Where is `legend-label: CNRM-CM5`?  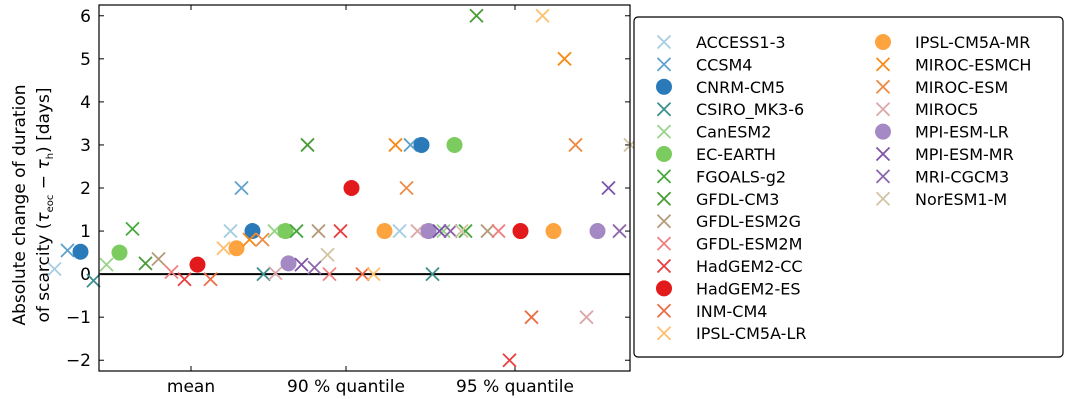
legend-label: CNRM-CM5 is located at coordinates (740, 87).